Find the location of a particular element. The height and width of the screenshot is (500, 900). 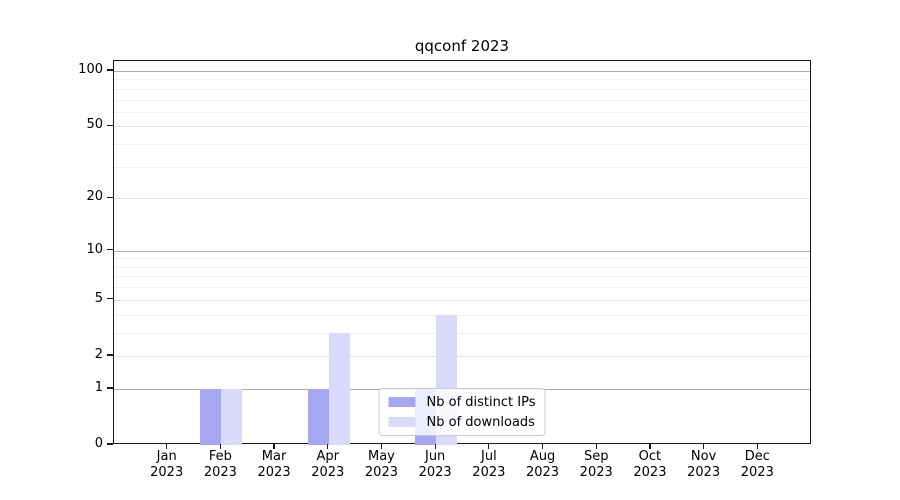

y-tick-label-10: 10 is located at coordinates (94, 249).